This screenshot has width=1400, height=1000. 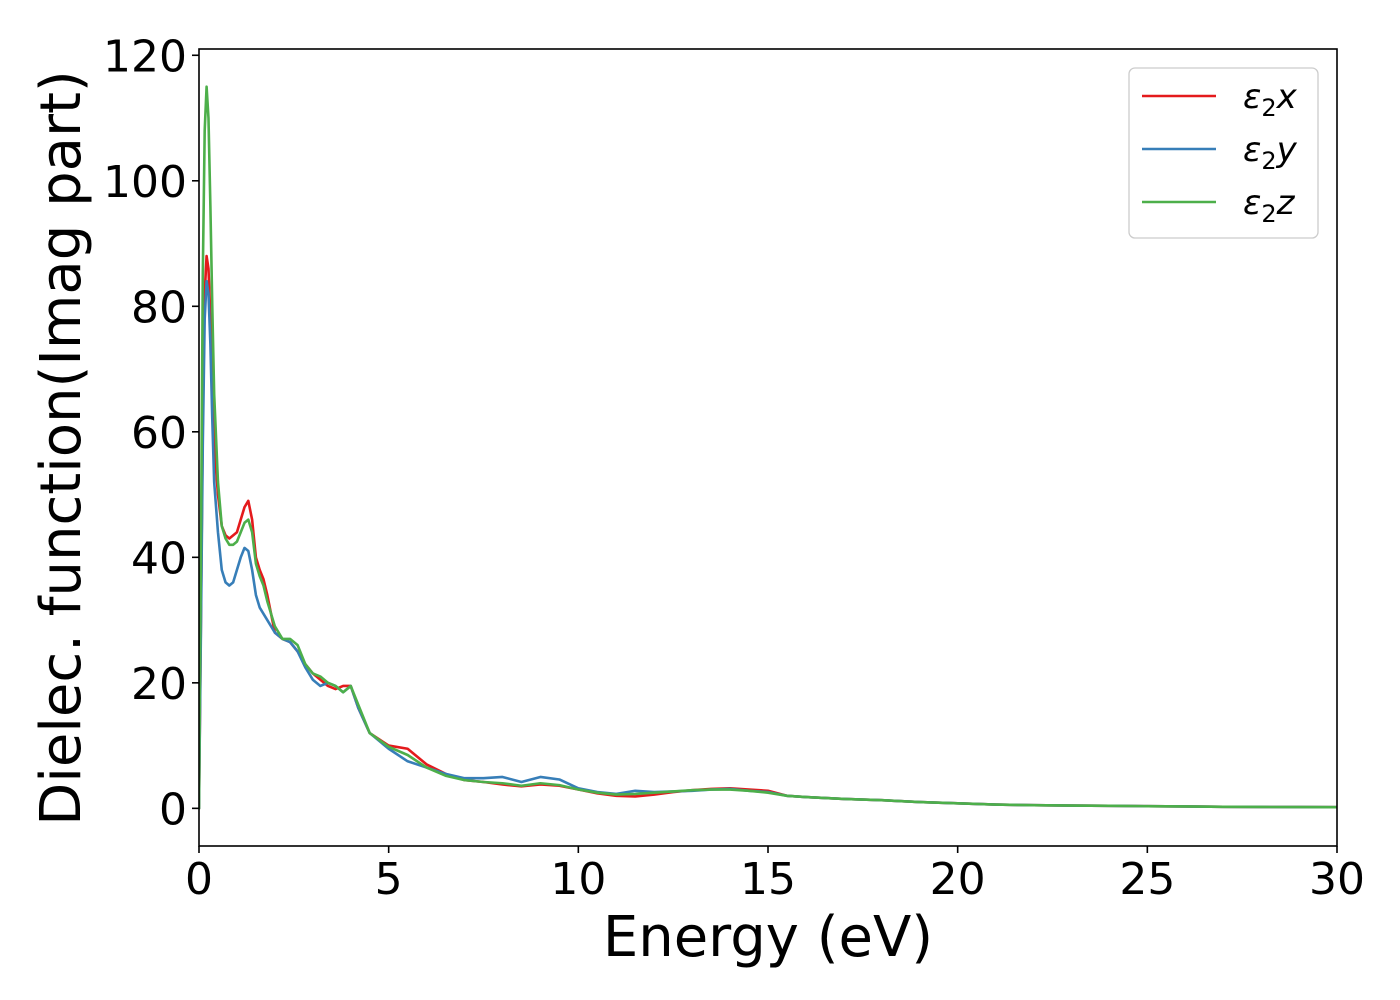 What do you see at coordinates (159, 307) in the screenshot?
I see `y-tick-label: 80` at bounding box center [159, 307].